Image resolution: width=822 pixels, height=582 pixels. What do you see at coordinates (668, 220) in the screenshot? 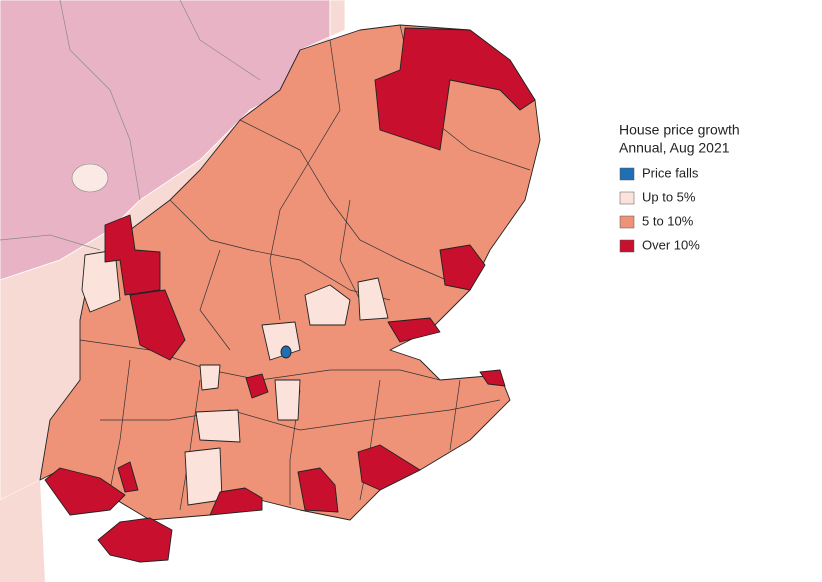
I see `legend-label: 5 to 10%` at bounding box center [668, 220].